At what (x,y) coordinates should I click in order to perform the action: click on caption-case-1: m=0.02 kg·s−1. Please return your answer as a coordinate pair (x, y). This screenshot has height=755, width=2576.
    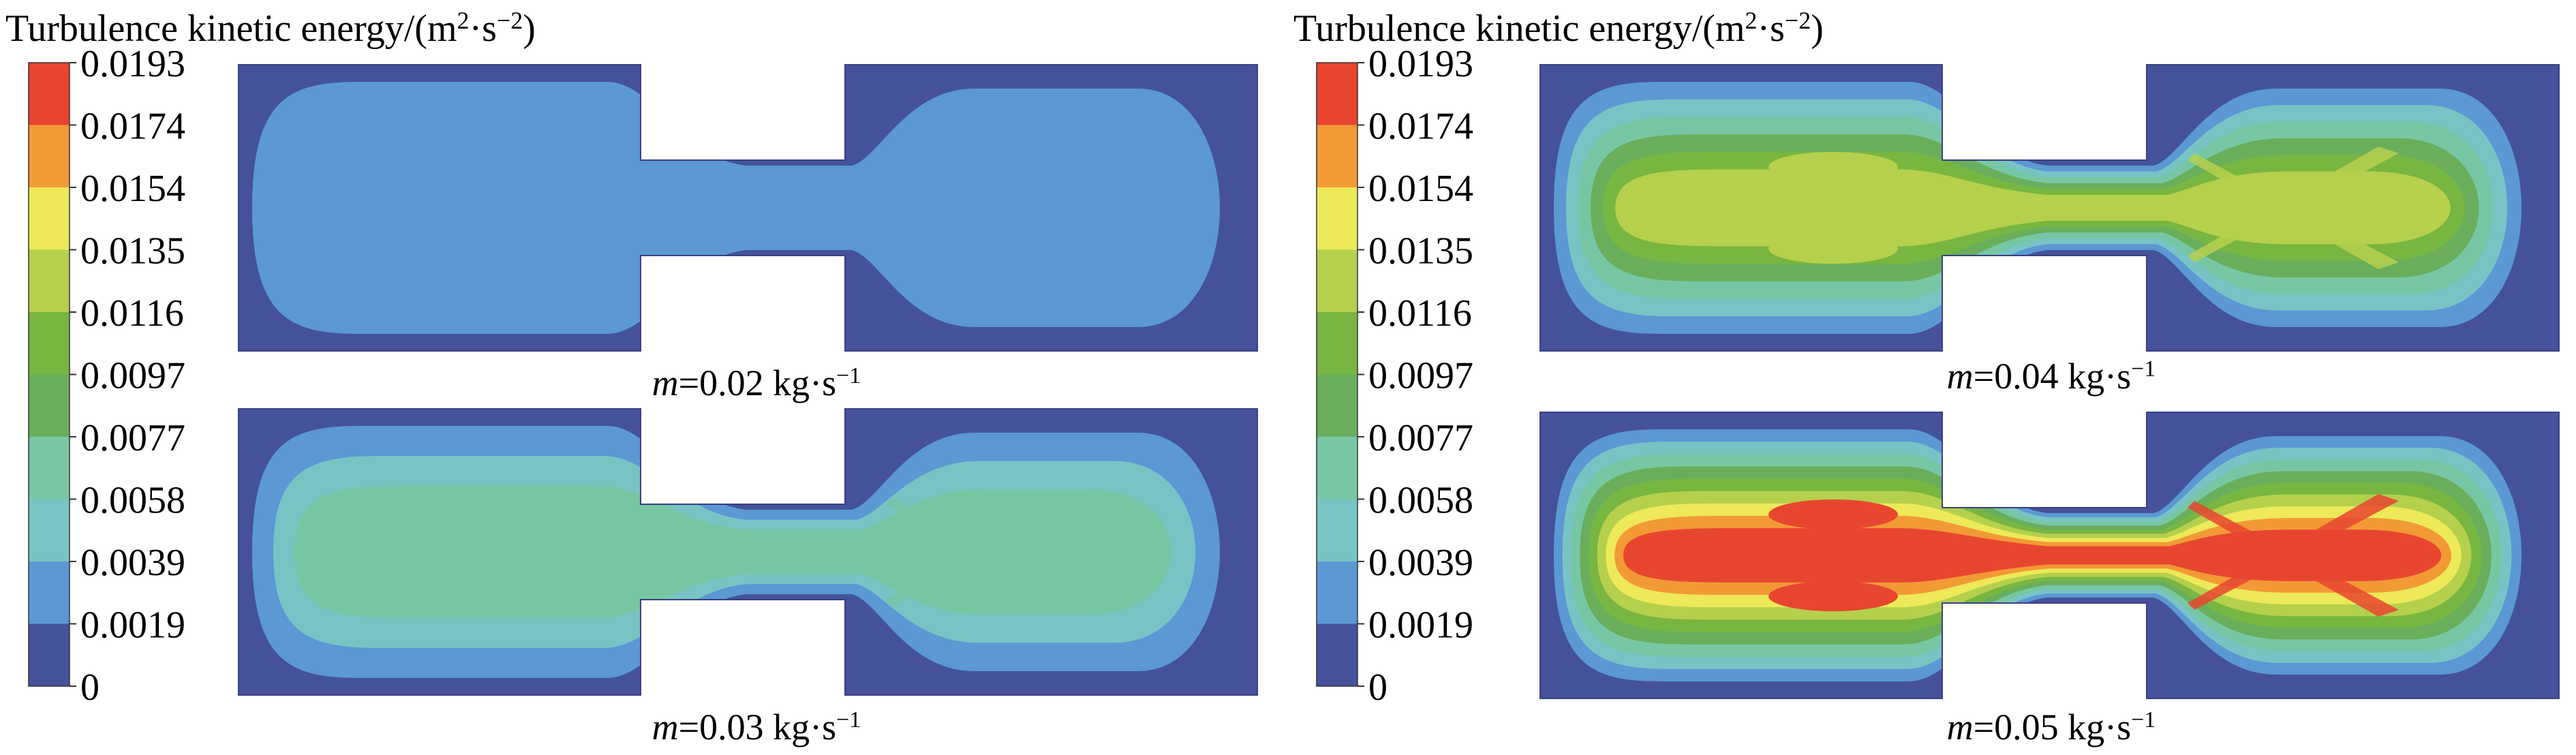
    Looking at the image, I should click on (756, 383).